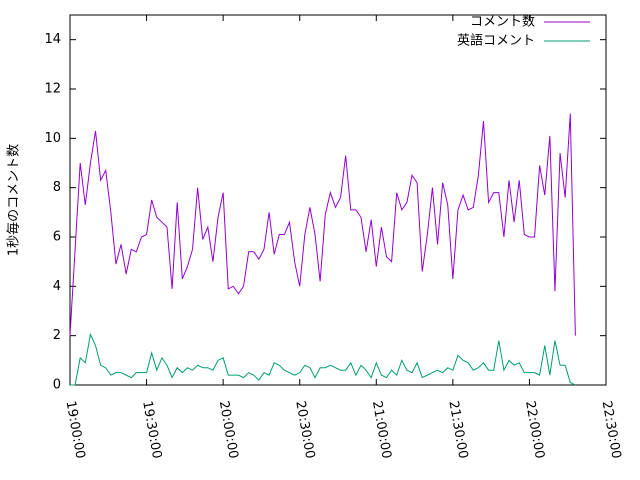  What do you see at coordinates (381, 430) in the screenshot?
I see `x-tick-label: 21:00:00` at bounding box center [381, 430].